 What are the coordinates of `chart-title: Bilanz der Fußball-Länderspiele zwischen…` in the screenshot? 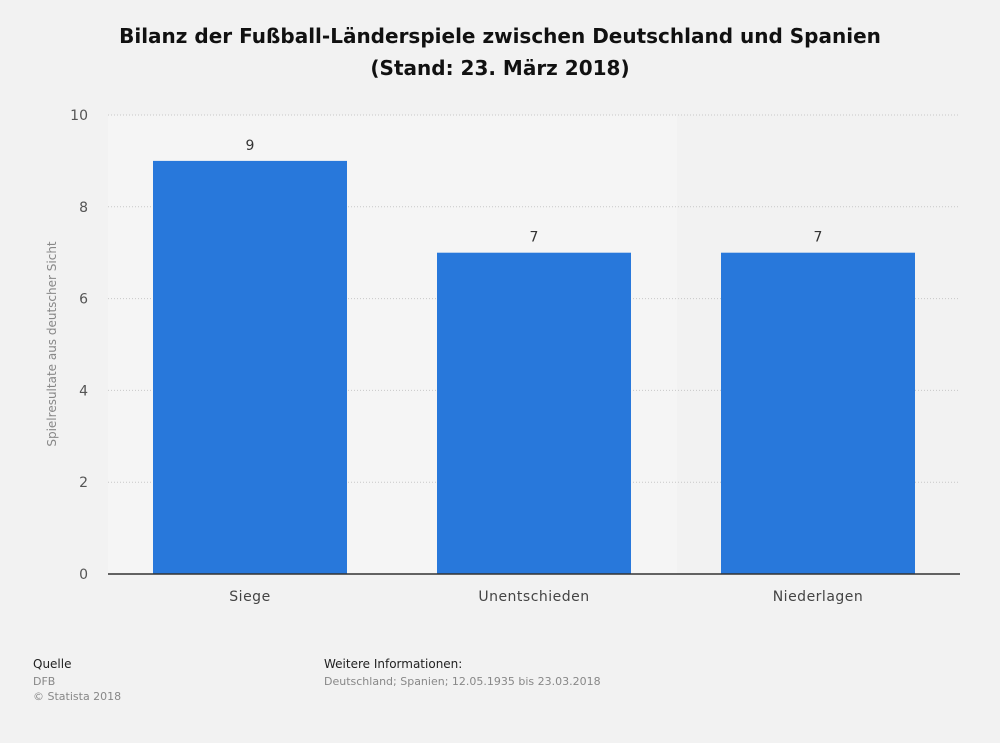 It's located at (500, 52).